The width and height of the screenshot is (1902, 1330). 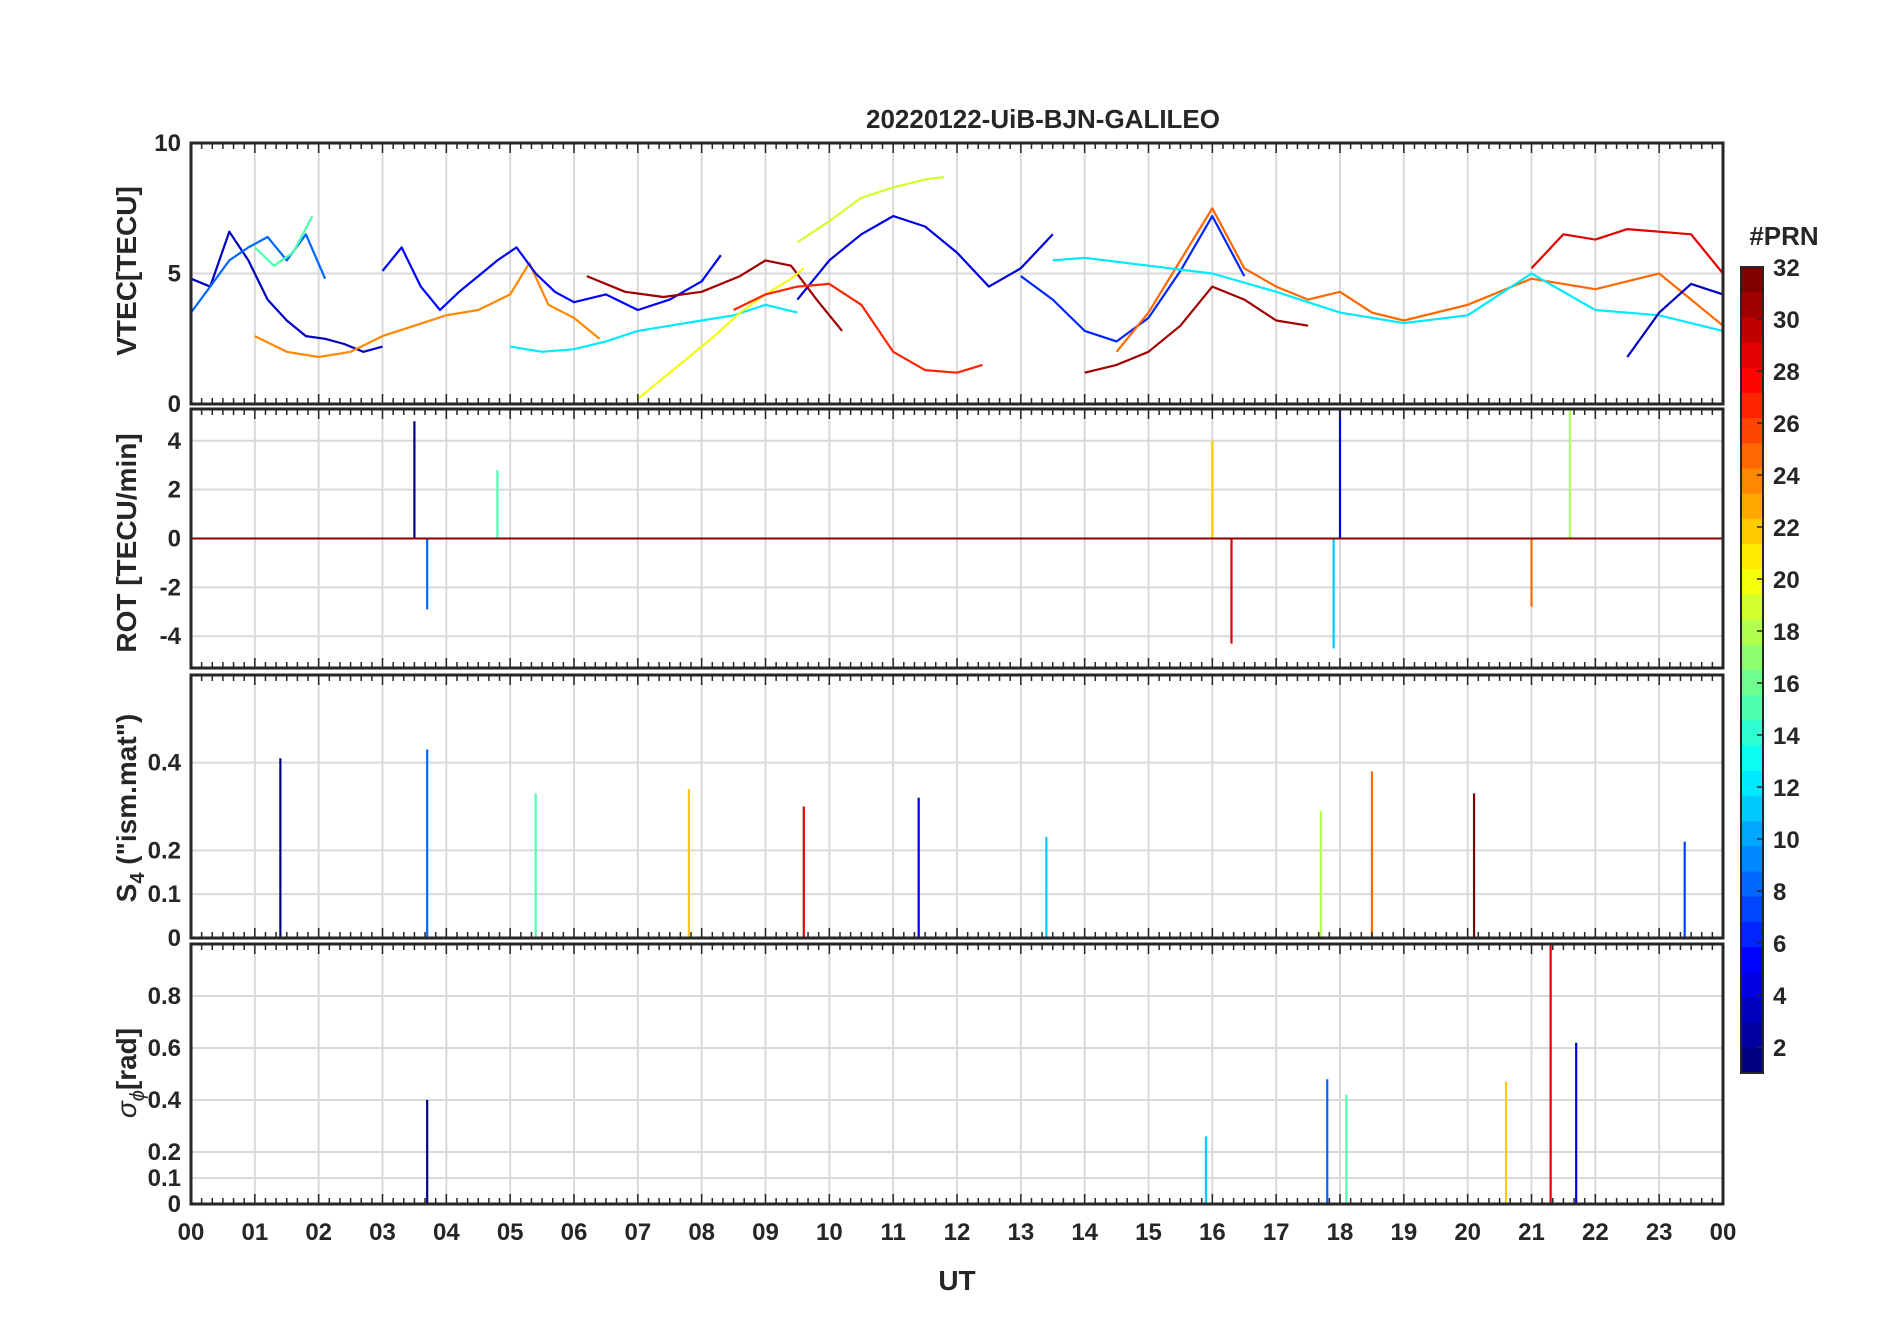 I want to click on x-tick-label: 19, so click(x=1403, y=1232).